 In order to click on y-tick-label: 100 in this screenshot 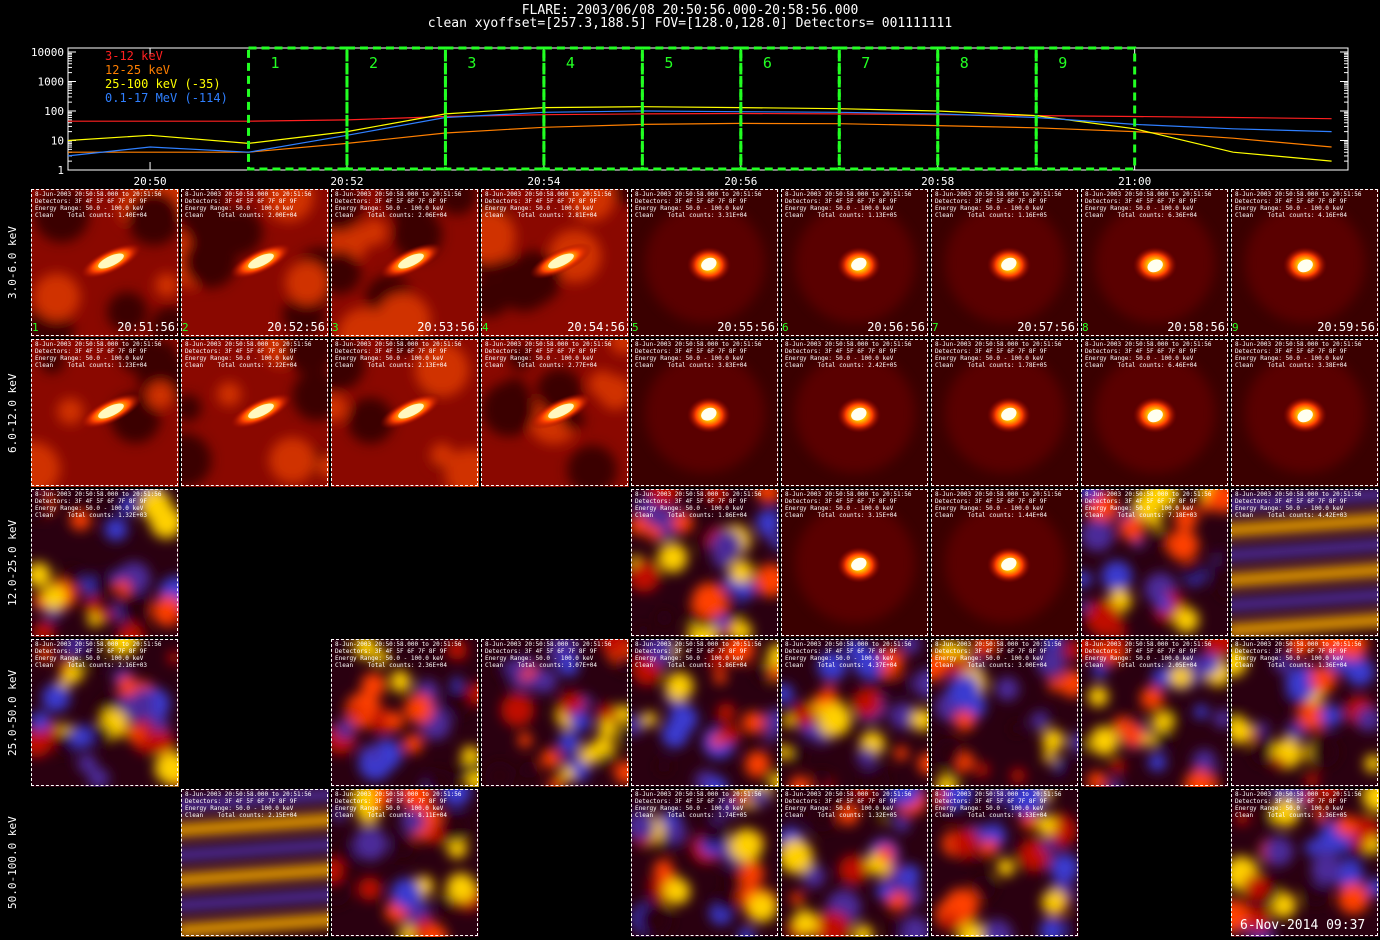, I will do `click(54, 111)`.